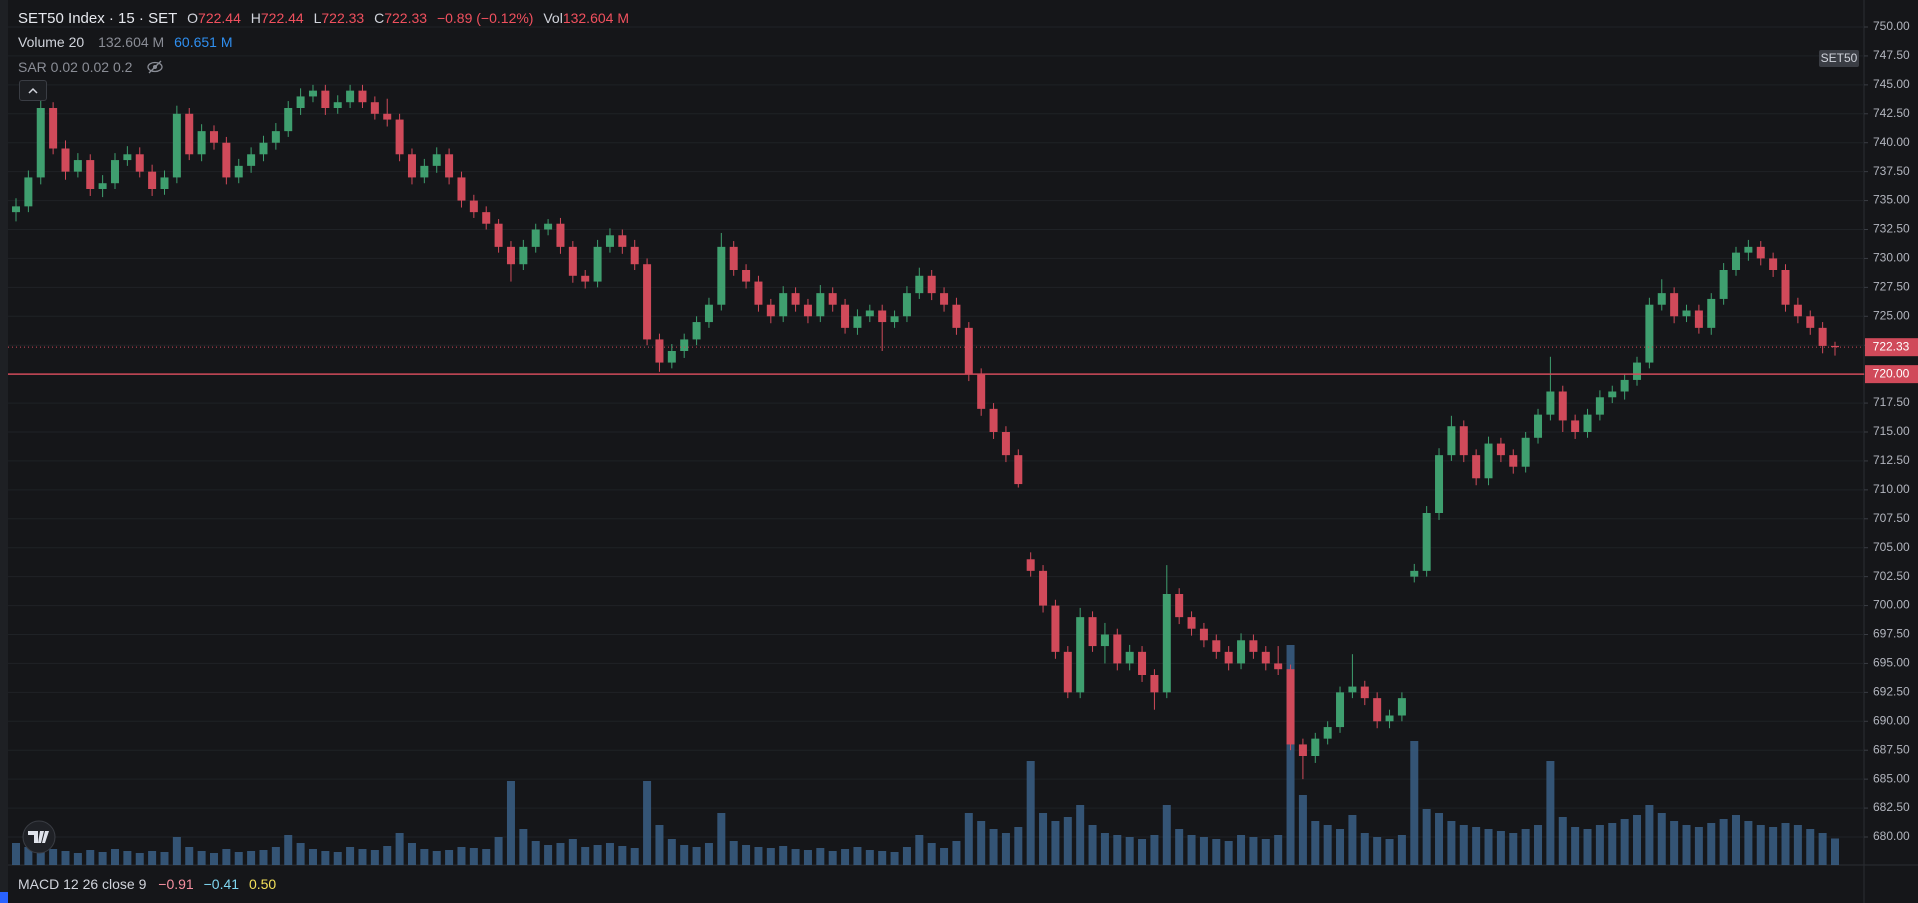  Describe the element at coordinates (1891, 26) in the screenshot. I see `y-tick-label: 750.00` at that location.